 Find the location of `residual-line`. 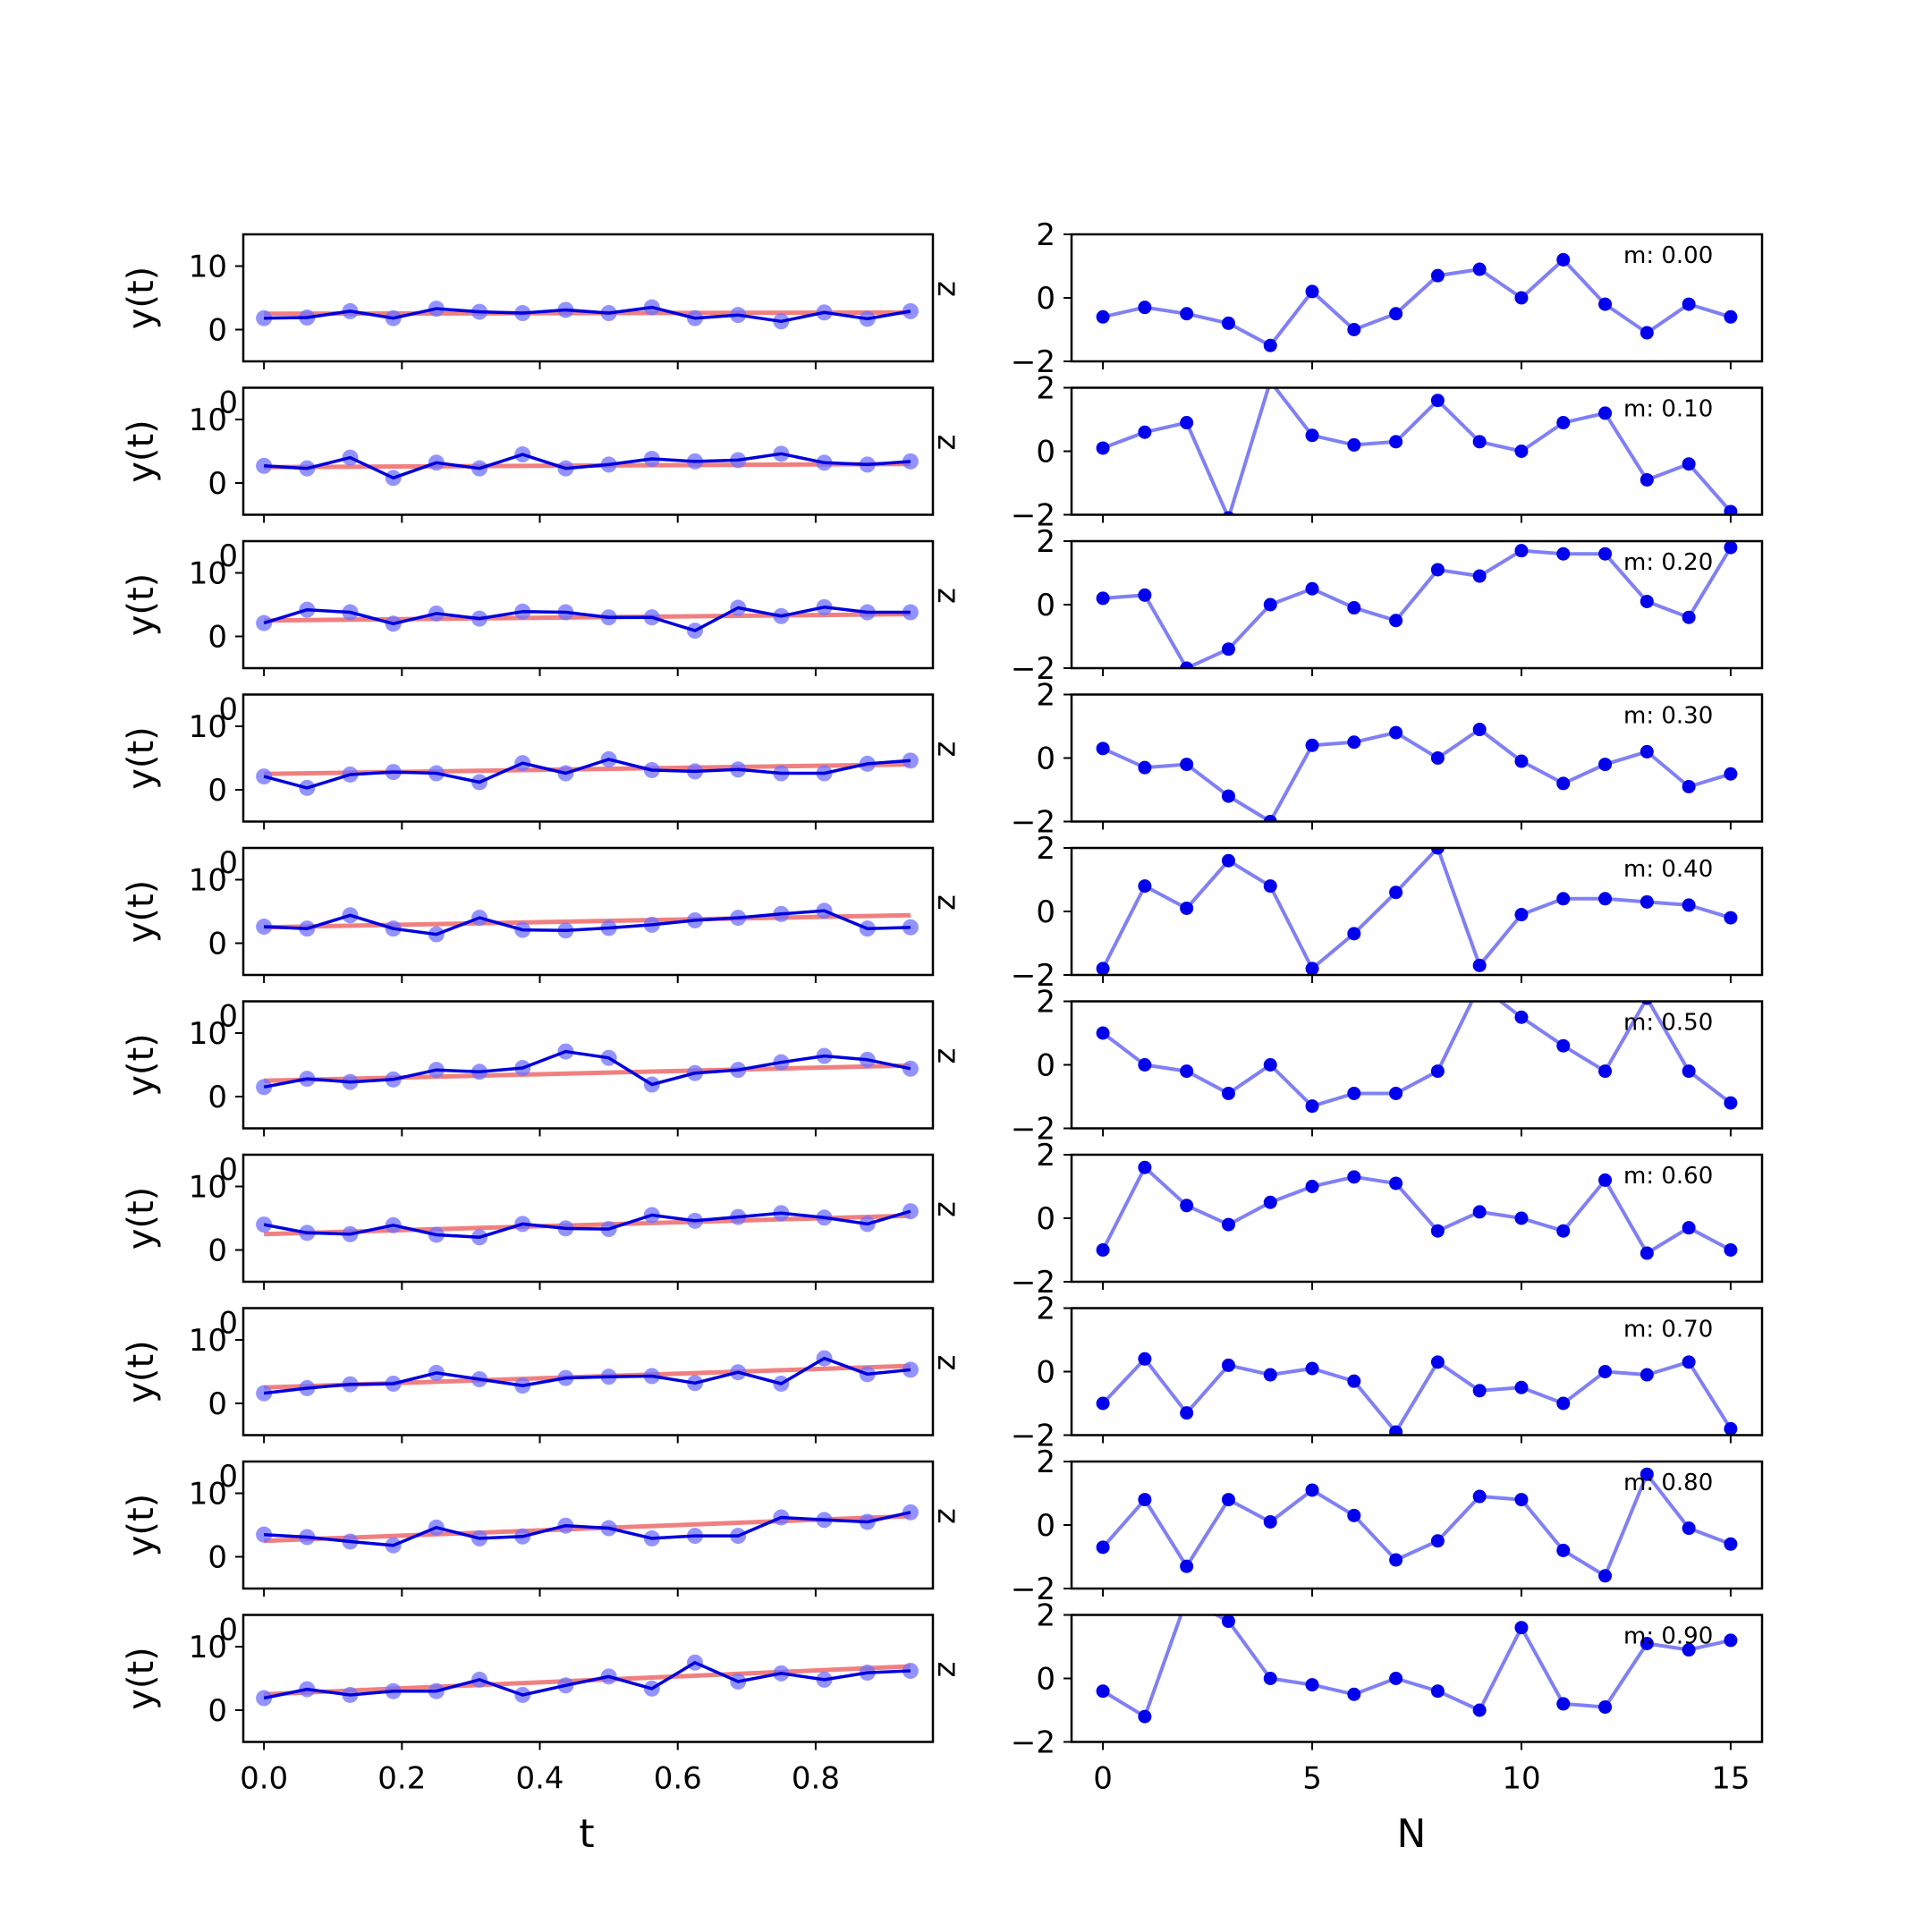

residual-line is located at coordinates (1416, 1525).